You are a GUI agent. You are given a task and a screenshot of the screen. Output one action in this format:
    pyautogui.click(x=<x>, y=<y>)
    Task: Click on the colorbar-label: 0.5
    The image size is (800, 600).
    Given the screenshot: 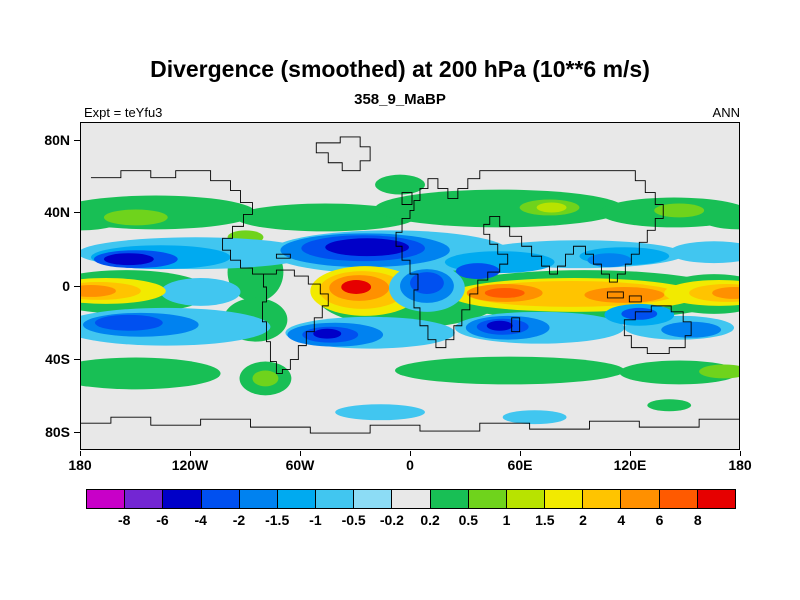 What is the action you would take?
    pyautogui.click(x=468, y=520)
    